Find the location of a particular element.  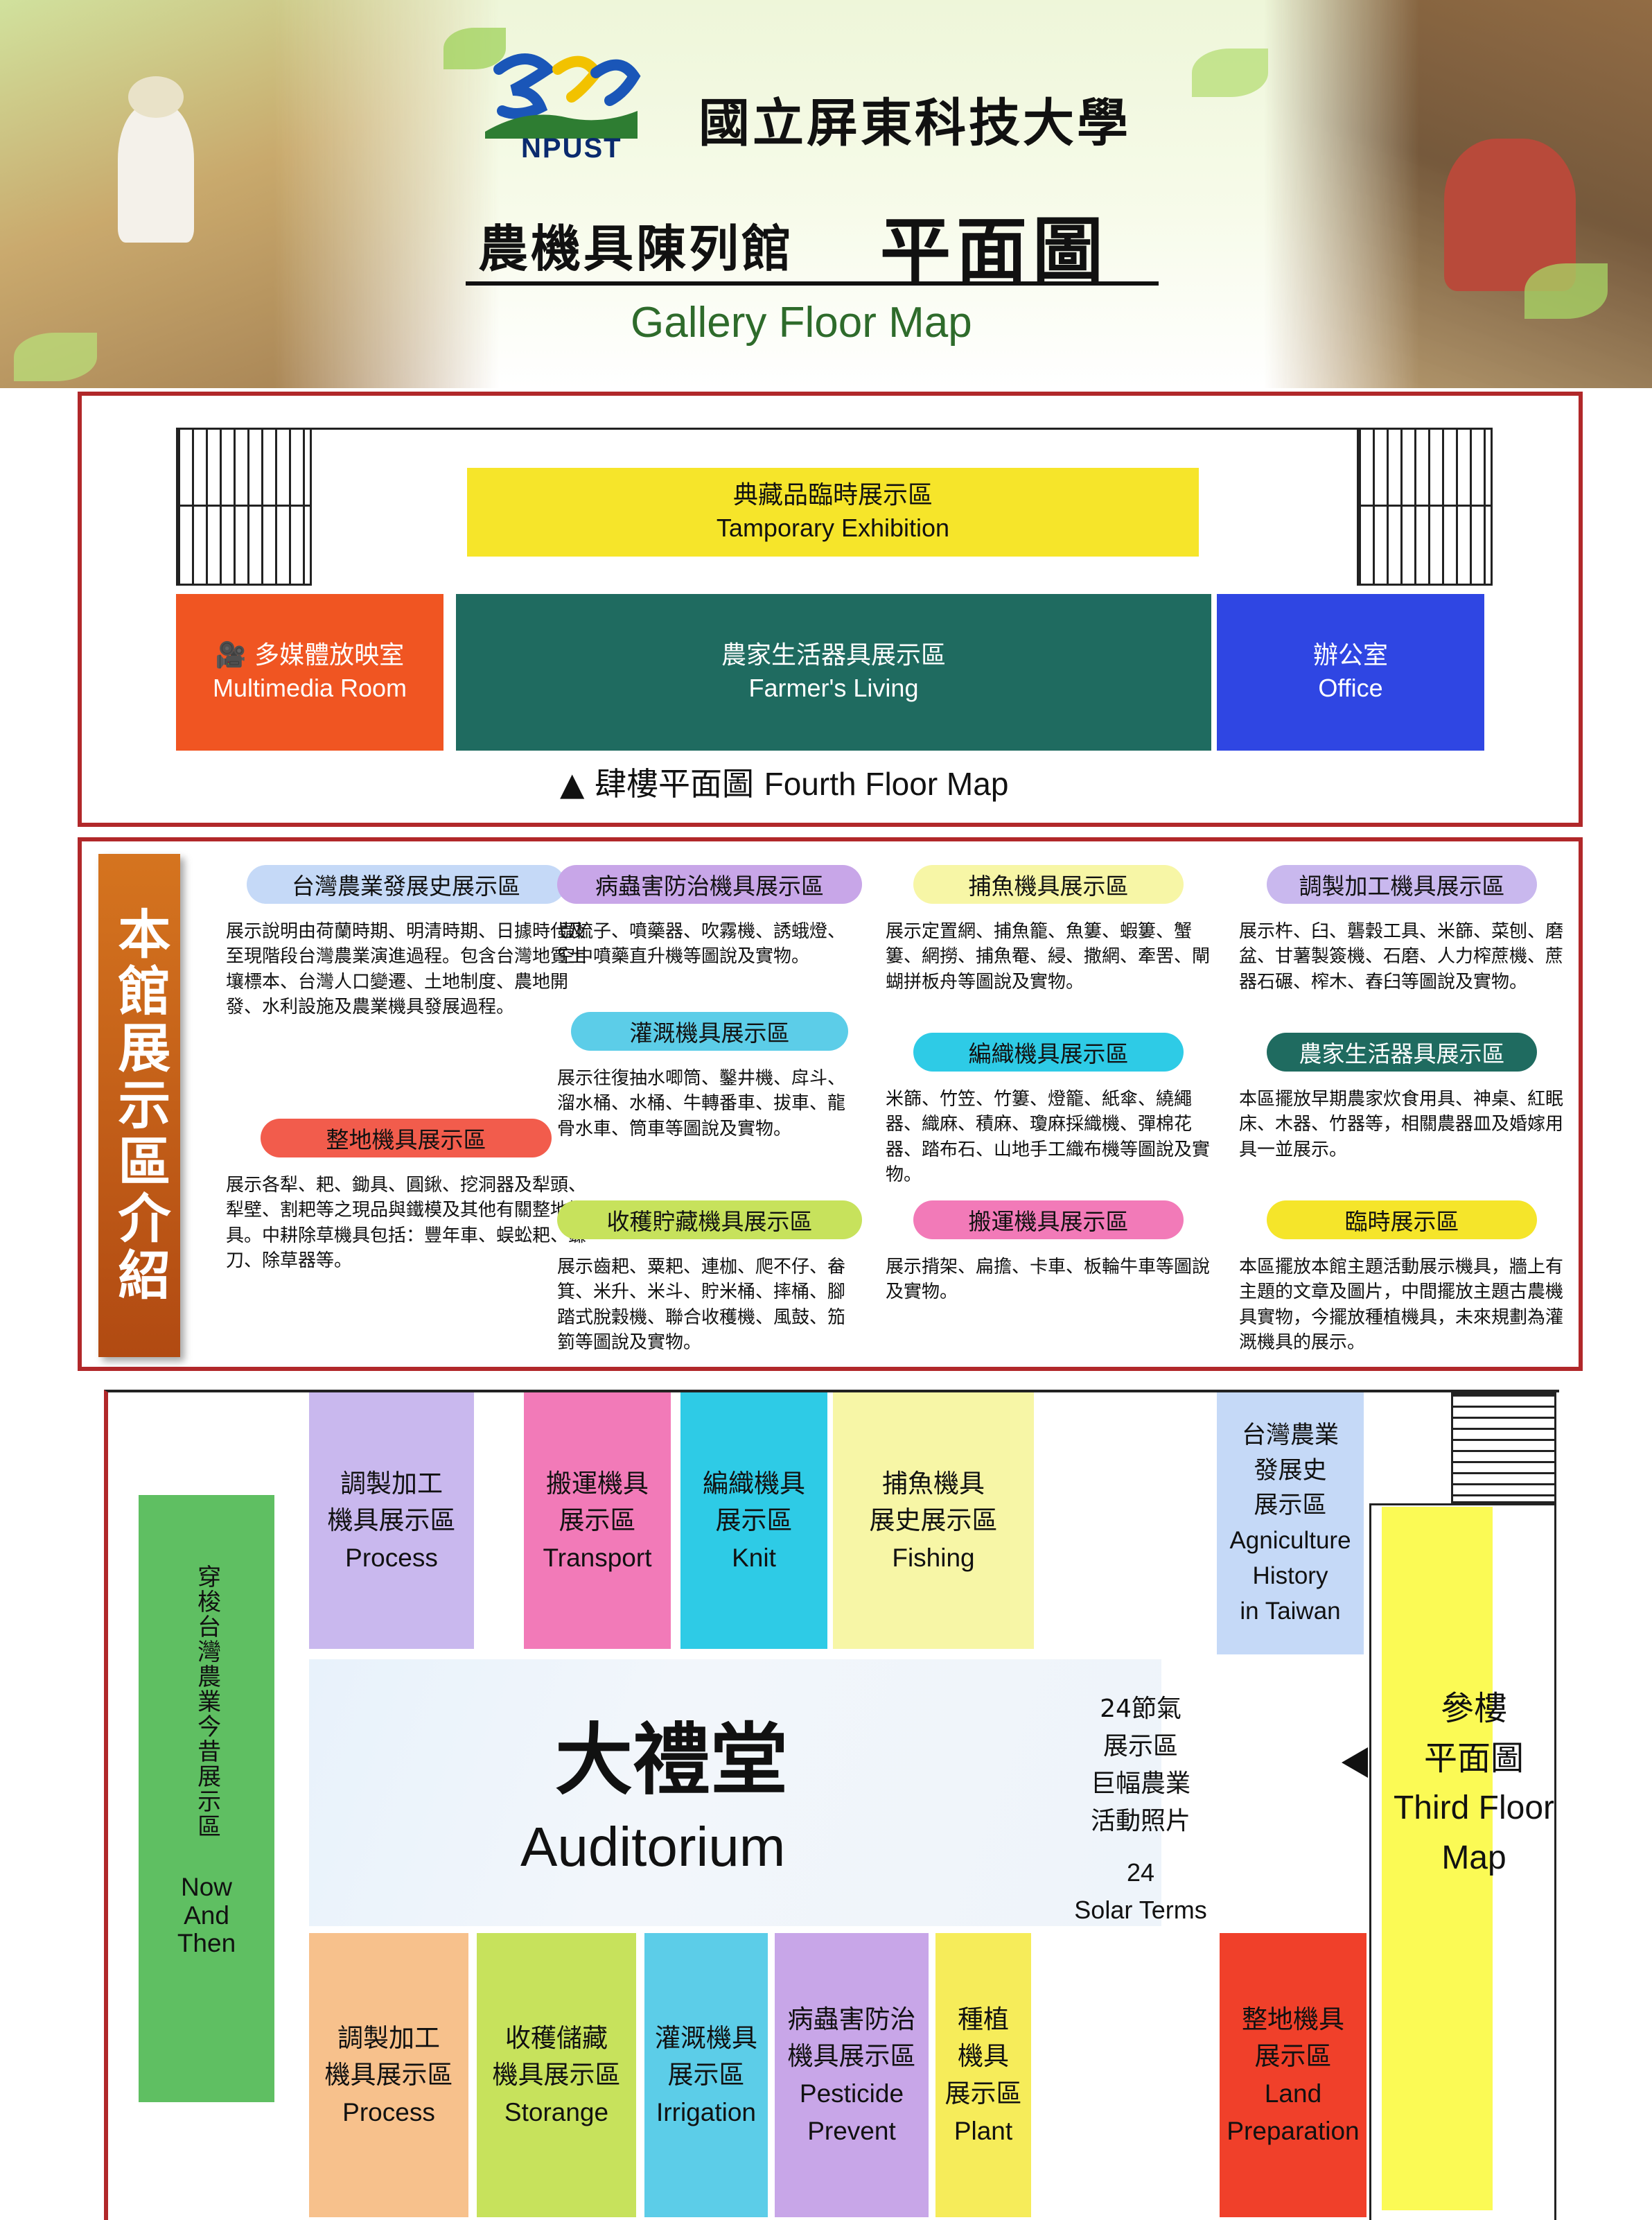

logo-text: NPUST is located at coordinates (571, 148).